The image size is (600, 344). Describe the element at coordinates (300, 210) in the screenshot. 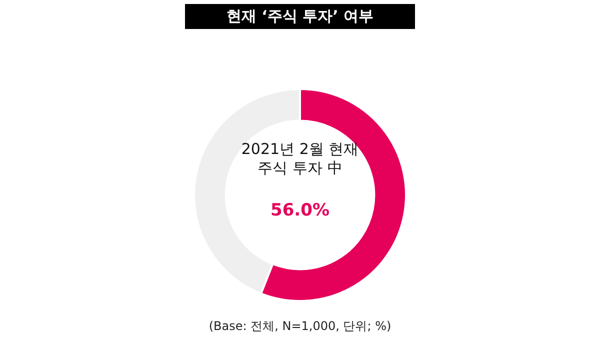

I see `data-label: 56.0%` at that location.